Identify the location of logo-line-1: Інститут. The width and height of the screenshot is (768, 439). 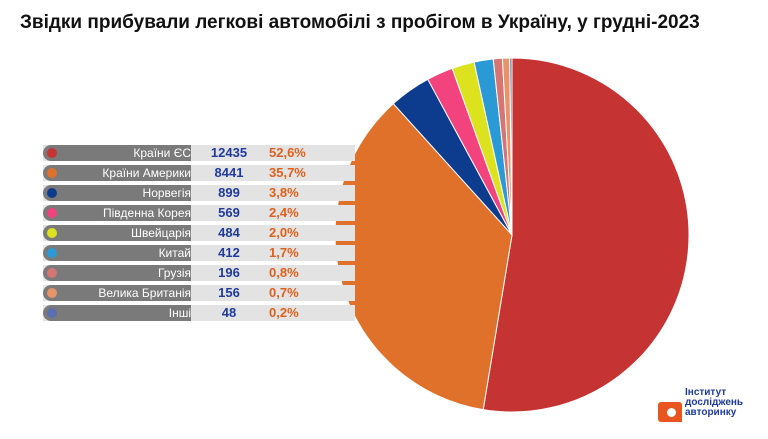
(706, 392).